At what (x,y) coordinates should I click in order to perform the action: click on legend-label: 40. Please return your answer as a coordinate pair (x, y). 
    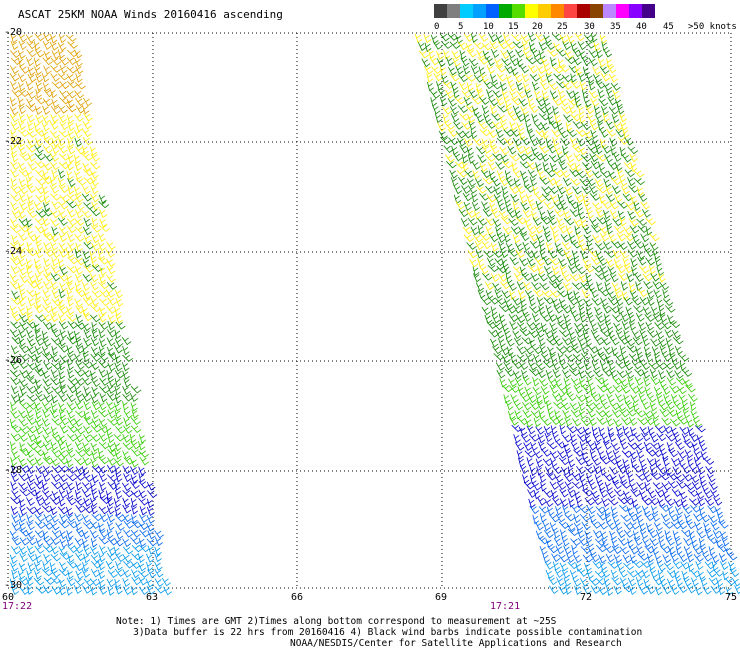
    Looking at the image, I should click on (641, 27).